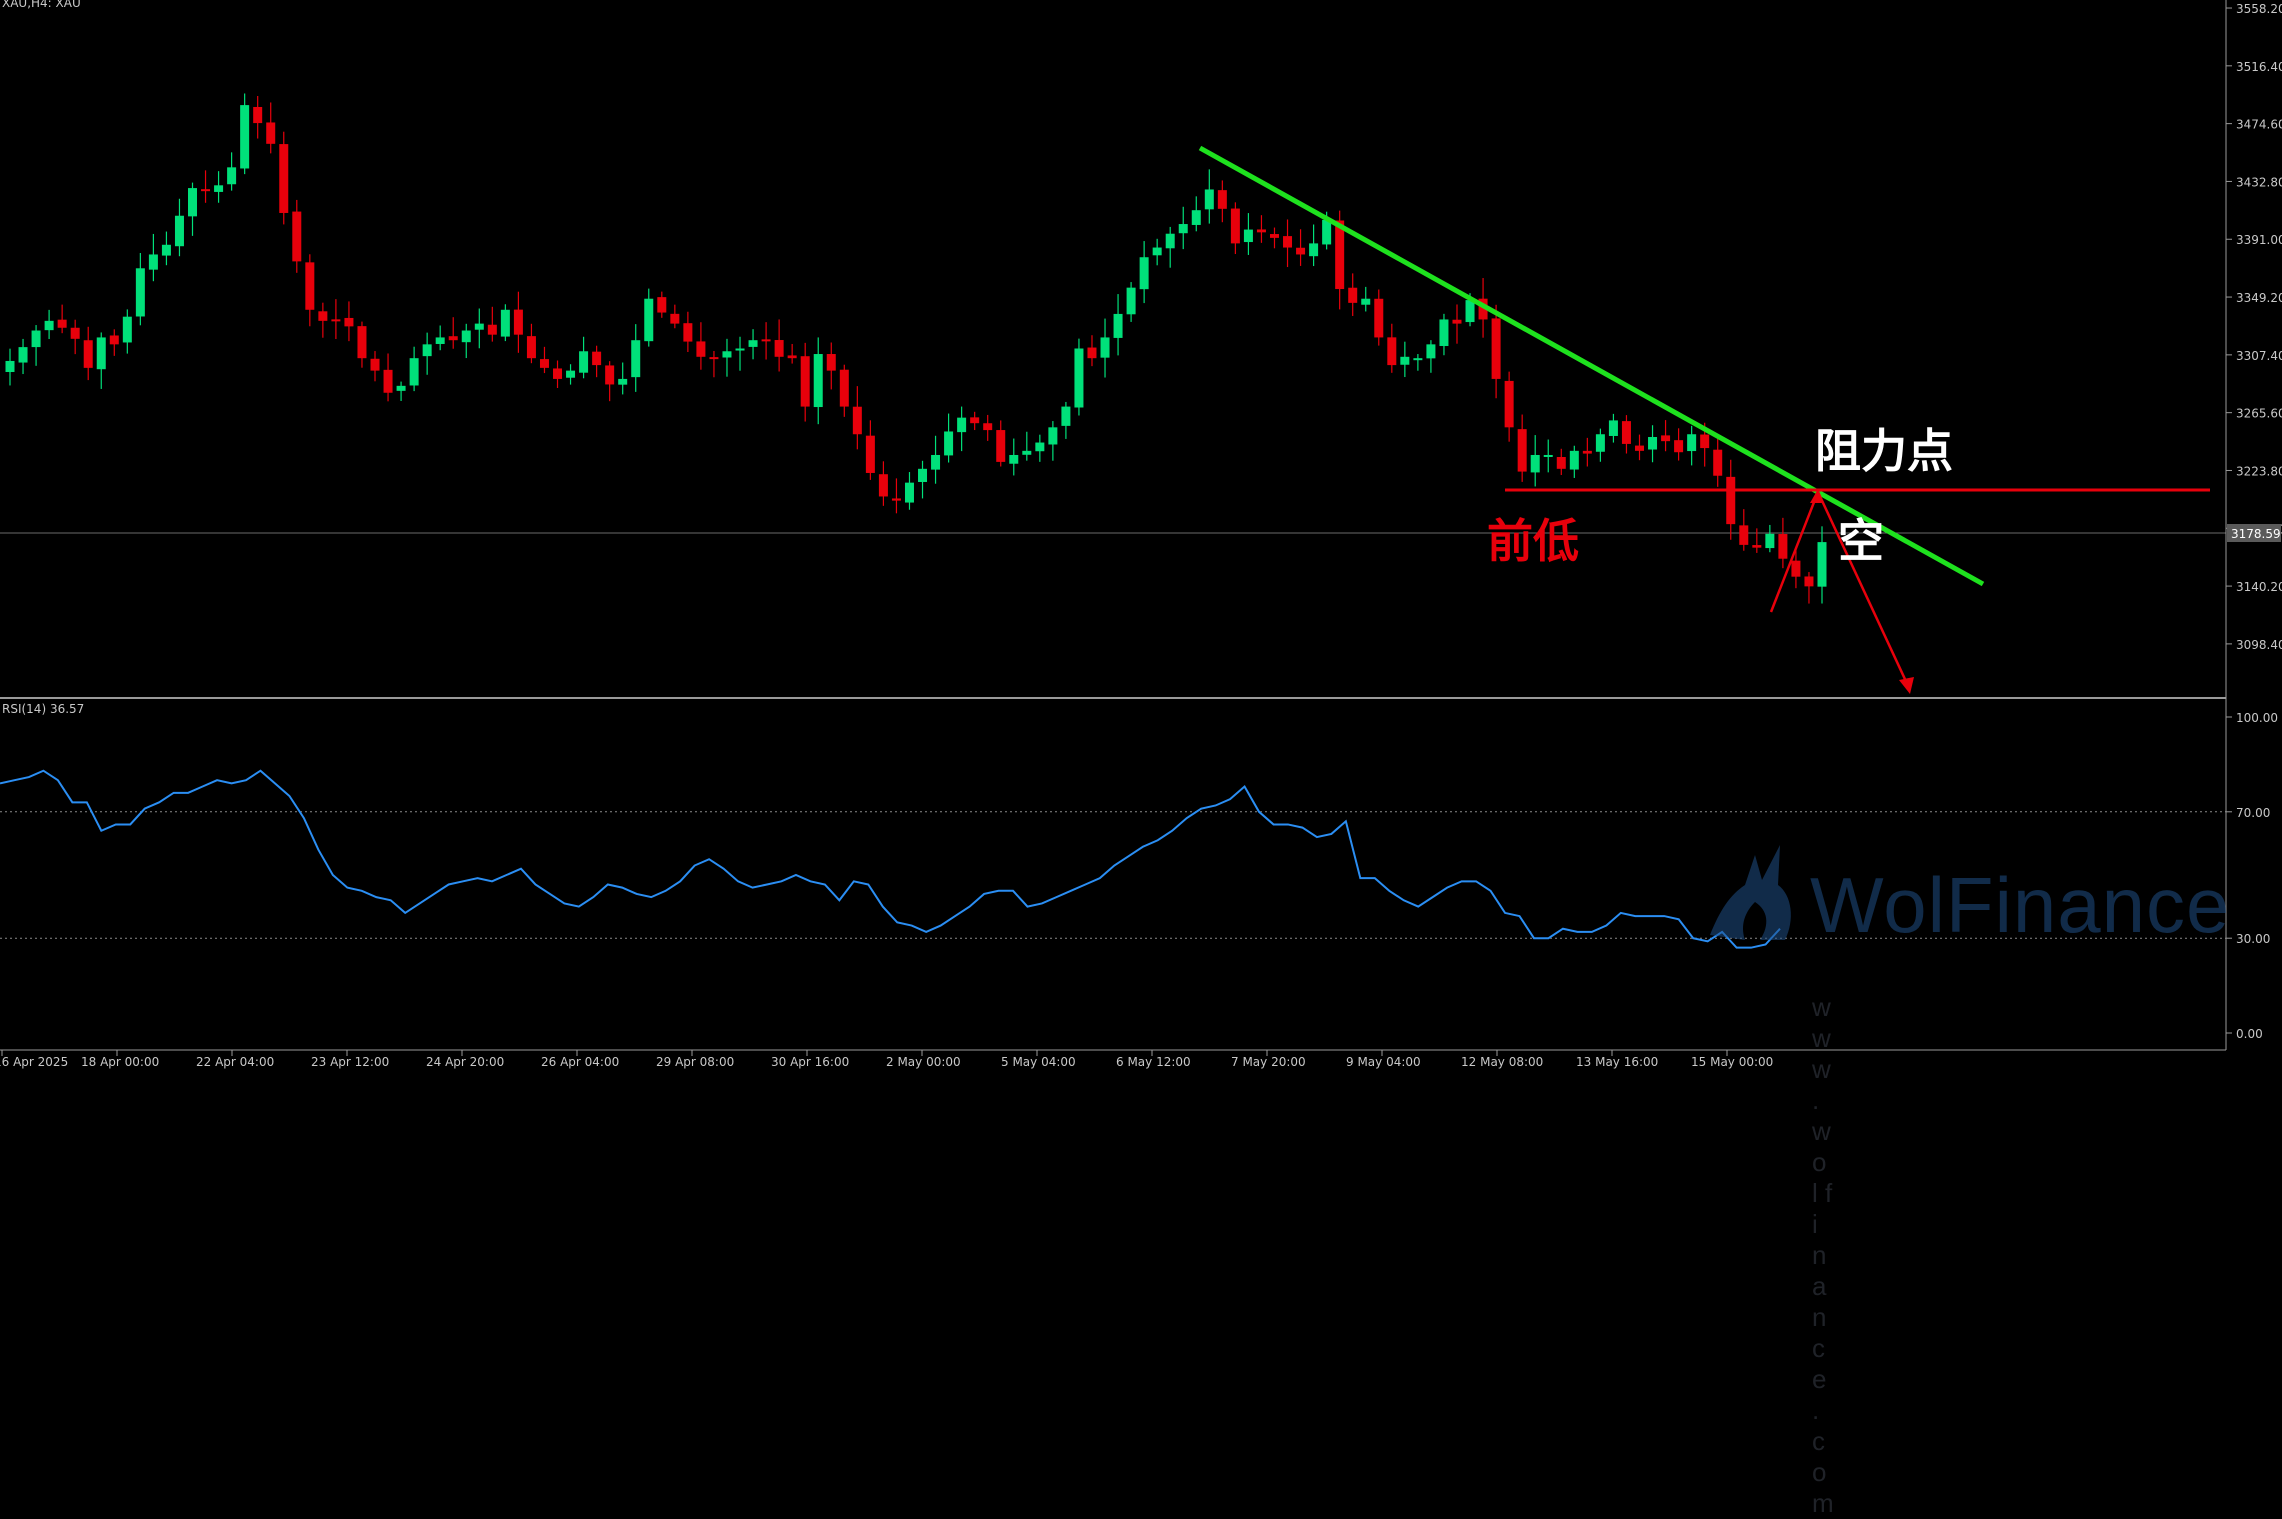  Describe the element at coordinates (235, 1062) in the screenshot. I see `time-tick-label: 22 Apr 04:00` at that location.